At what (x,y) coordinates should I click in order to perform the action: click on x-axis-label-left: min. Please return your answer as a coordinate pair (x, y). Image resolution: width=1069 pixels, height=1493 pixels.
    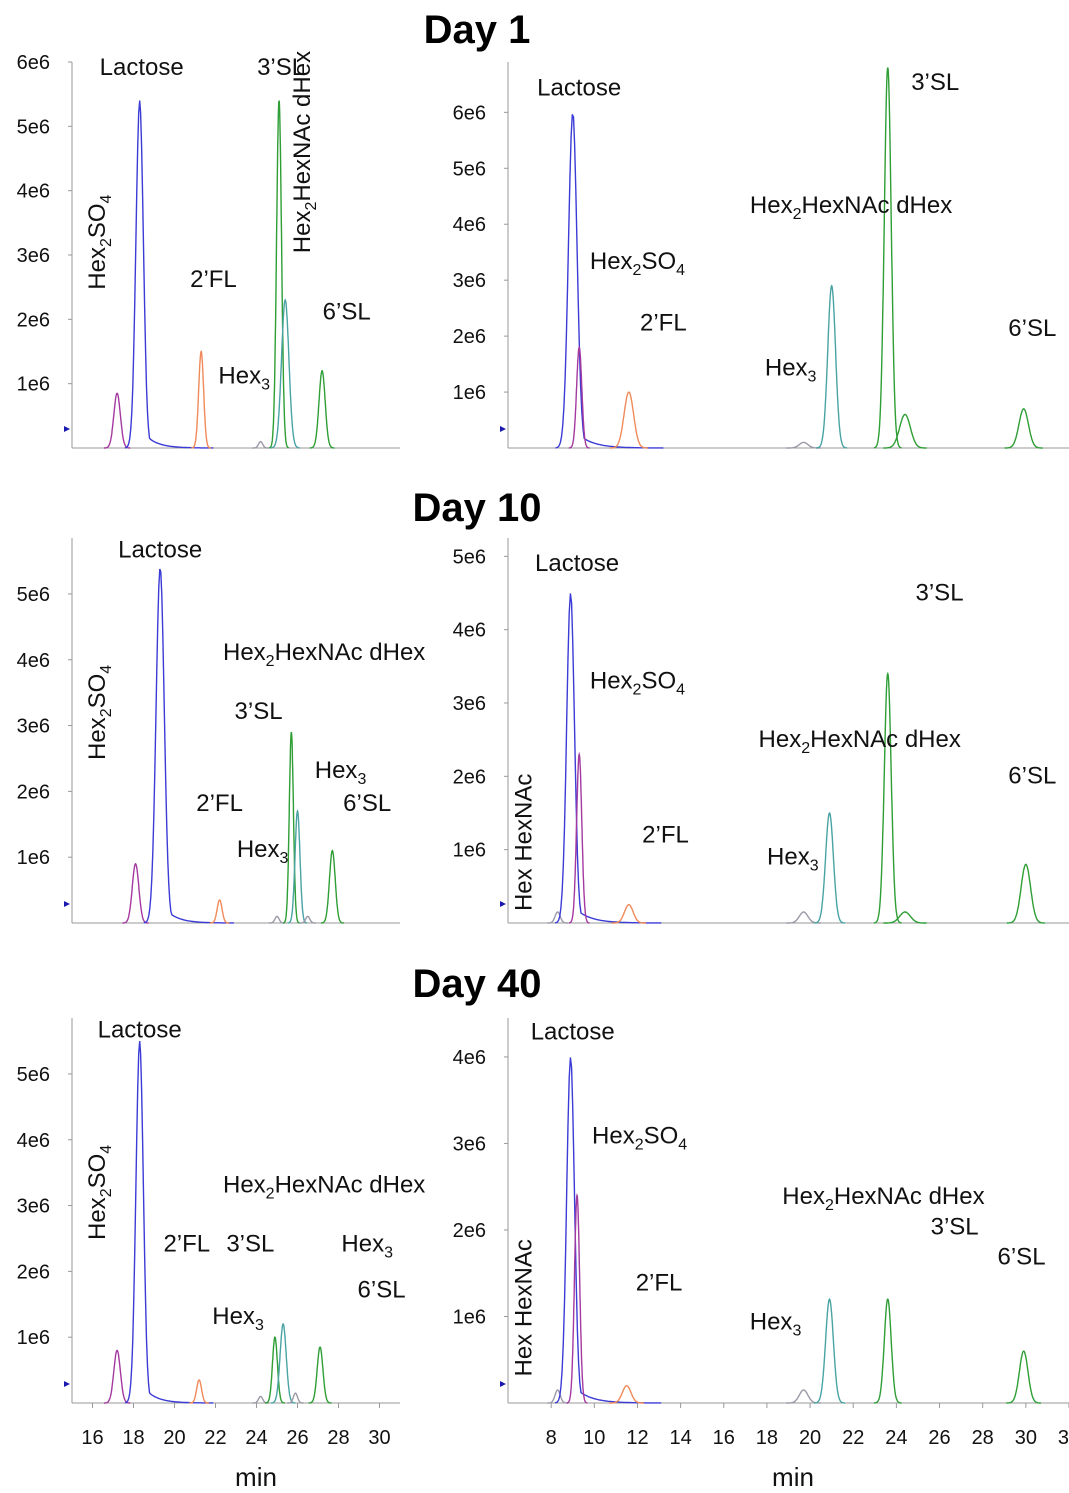
    Looking at the image, I should click on (256, 1477).